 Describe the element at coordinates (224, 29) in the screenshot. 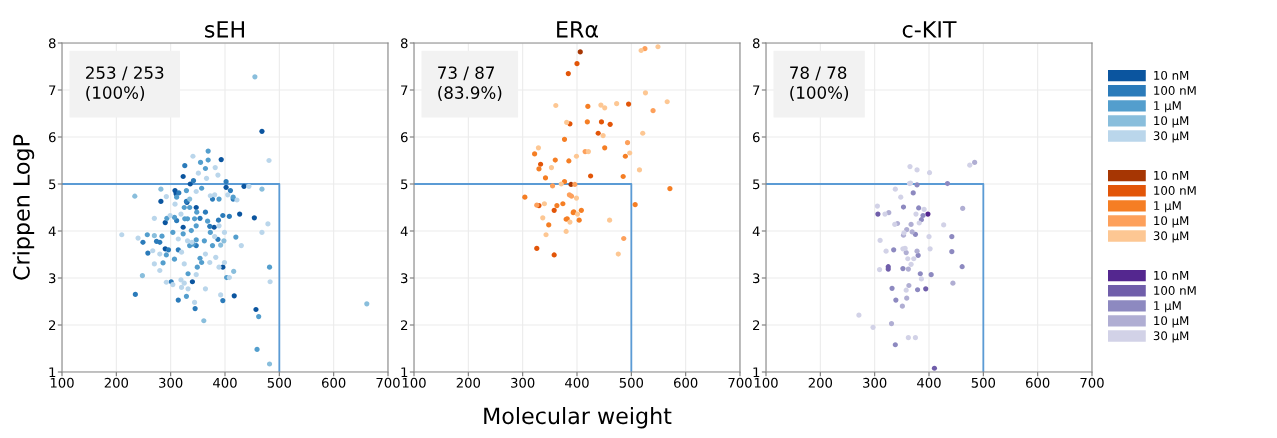

I see `chart-title: sEH` at that location.